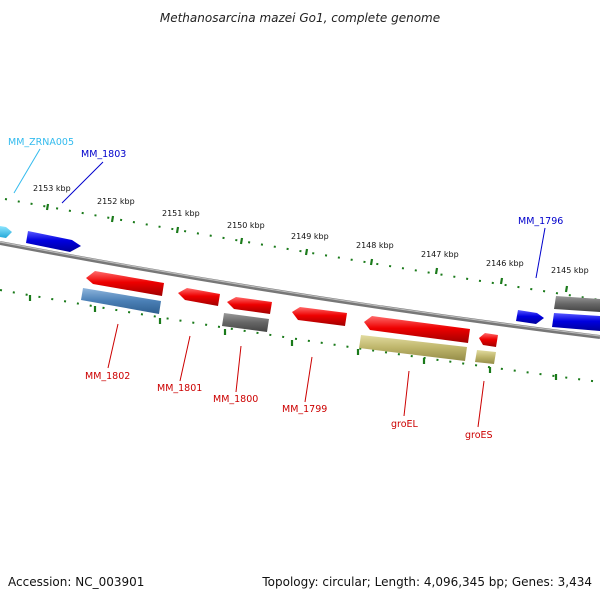  Describe the element at coordinates (440, 254) in the screenshot. I see `kbp-label: 2147 kbp` at that location.